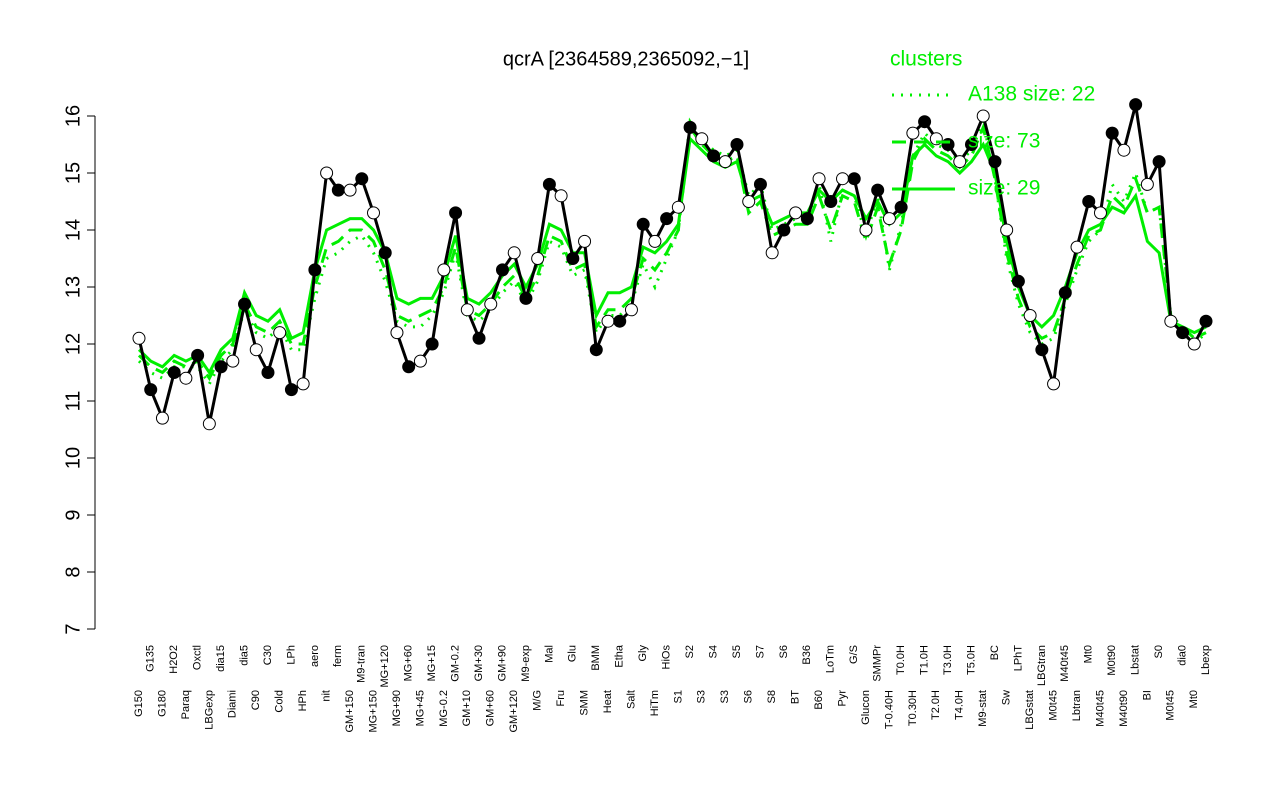  I want to click on x-tick-label: Lbtran, so click(1077, 705).